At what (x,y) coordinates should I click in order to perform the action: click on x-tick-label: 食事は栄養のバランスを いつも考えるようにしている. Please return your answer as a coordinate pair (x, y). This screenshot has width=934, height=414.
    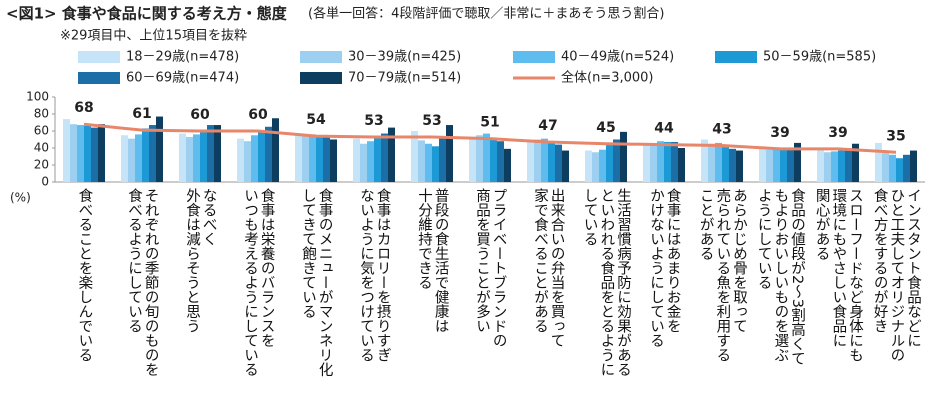
    Looking at the image, I should click on (258, 282).